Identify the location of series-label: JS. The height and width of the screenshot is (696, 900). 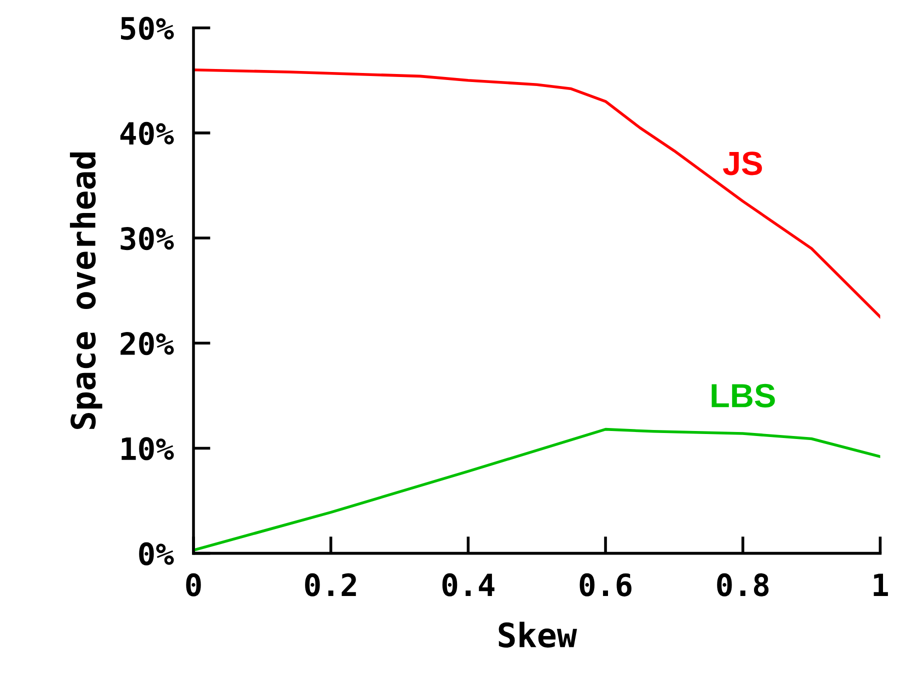
(742, 164).